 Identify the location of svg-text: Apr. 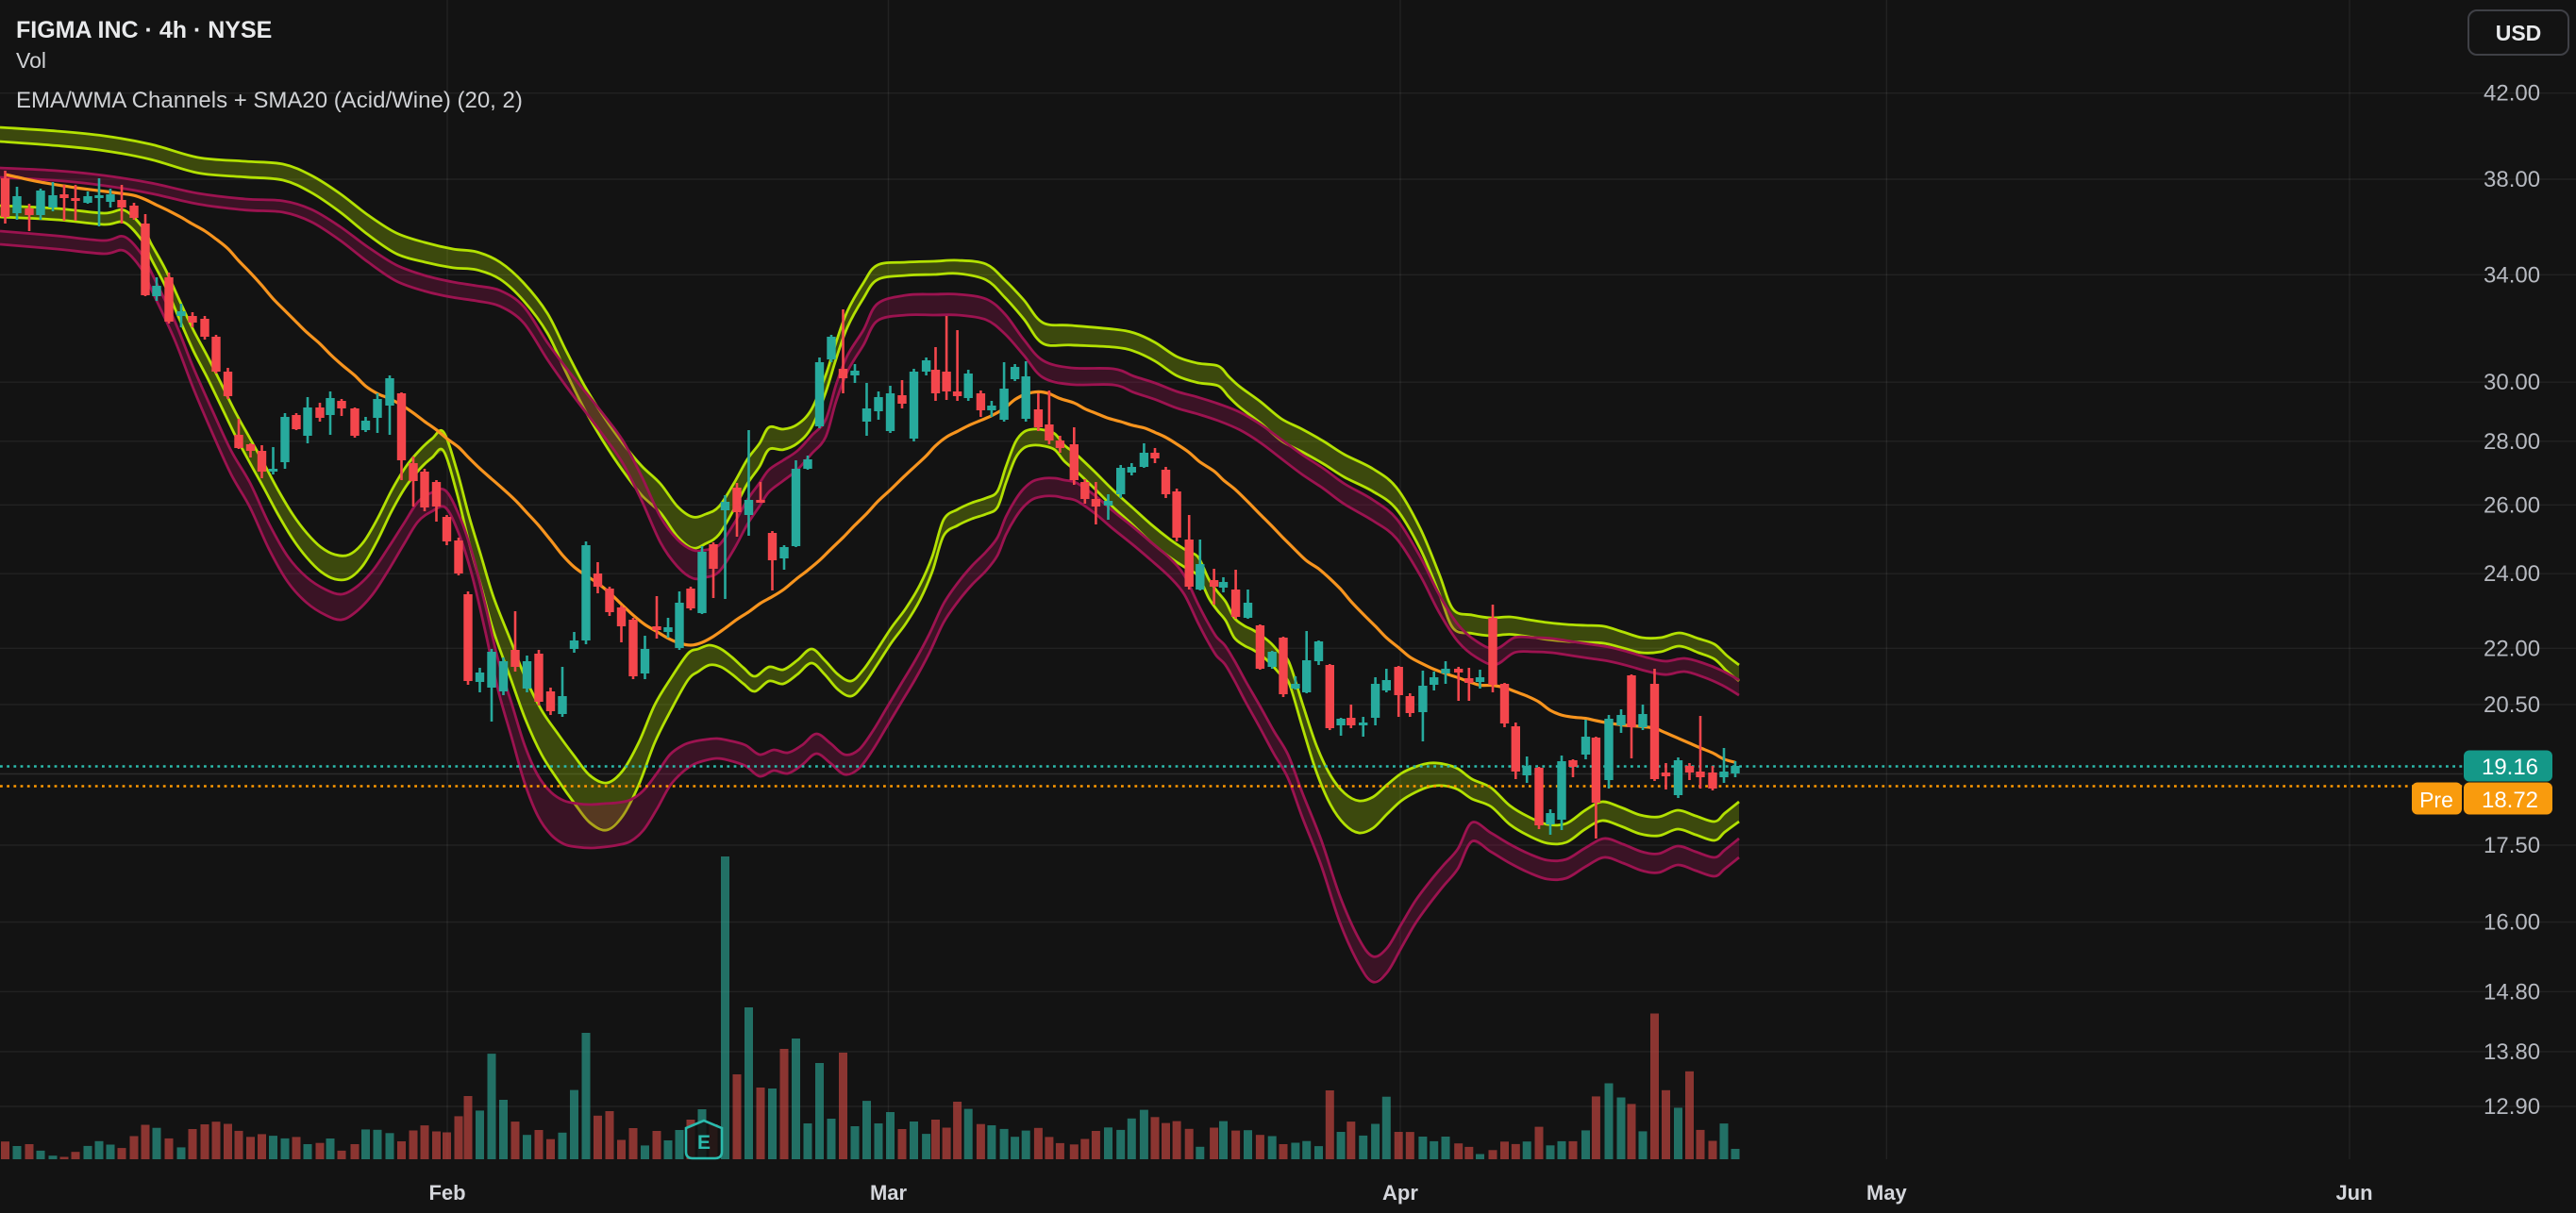
(1400, 1193).